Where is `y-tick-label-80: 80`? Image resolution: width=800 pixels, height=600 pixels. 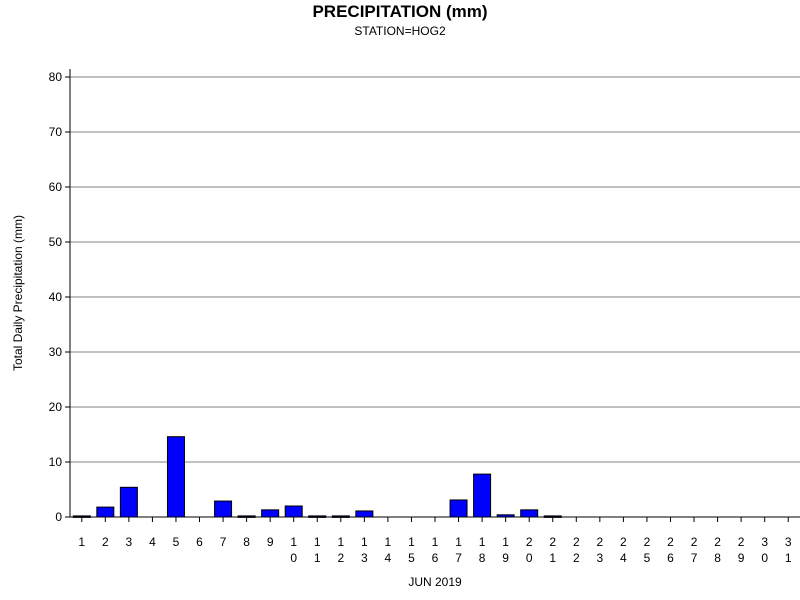 y-tick-label-80: 80 is located at coordinates (56, 77).